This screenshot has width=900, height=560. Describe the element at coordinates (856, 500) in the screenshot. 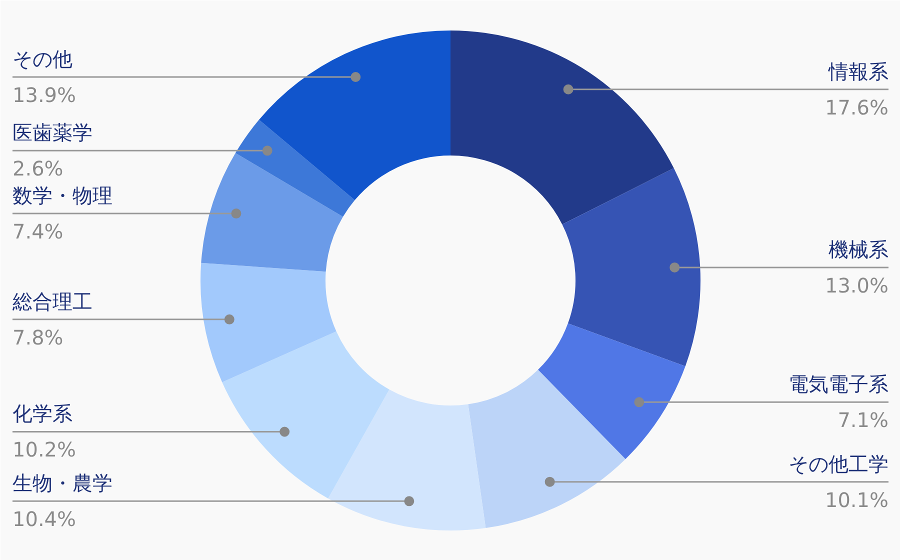

I see `data-label: 10.1%` at that location.